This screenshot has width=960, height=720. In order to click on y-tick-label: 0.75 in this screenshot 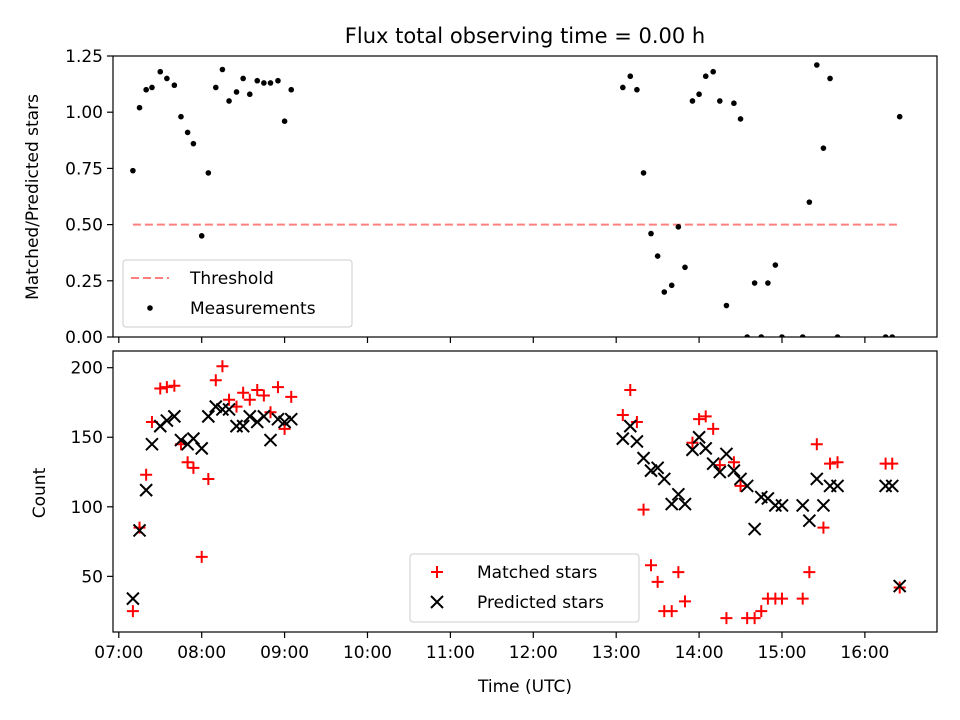, I will do `click(84, 169)`.